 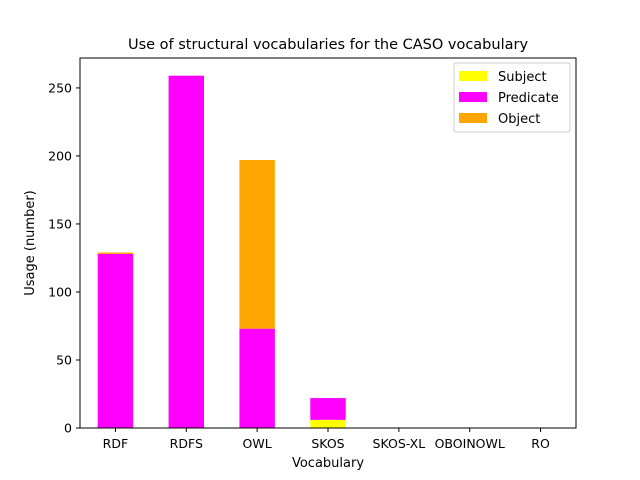 I want to click on x-axis: RDF RDFS OWL SKOS SKOS-XL OBOINOWL RO, so click(x=326, y=439).